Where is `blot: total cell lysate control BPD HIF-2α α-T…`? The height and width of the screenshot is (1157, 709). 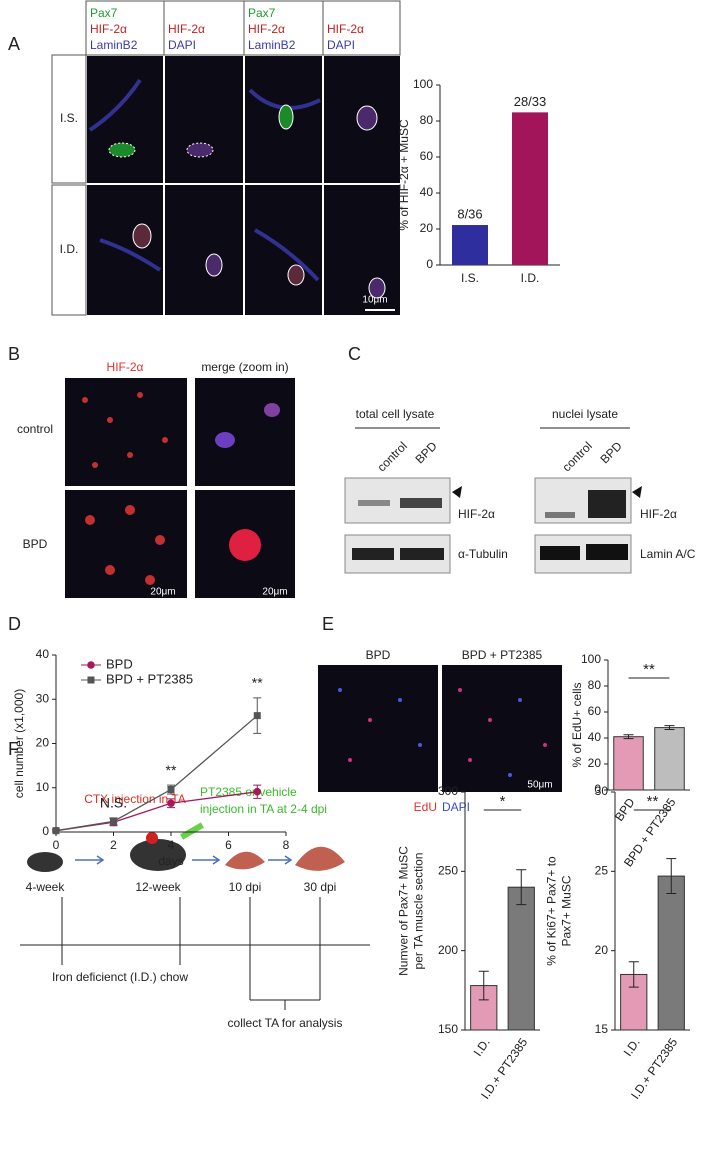 blot: total cell lysate control BPD HIF-2α α-T… is located at coordinates (426, 490).